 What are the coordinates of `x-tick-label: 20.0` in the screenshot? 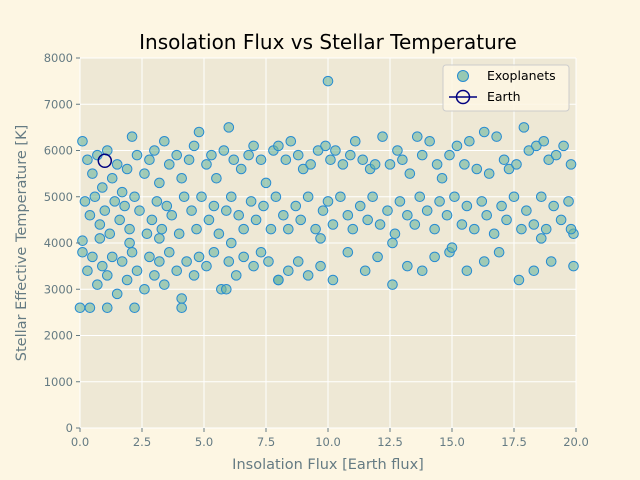 It's located at (576, 442).